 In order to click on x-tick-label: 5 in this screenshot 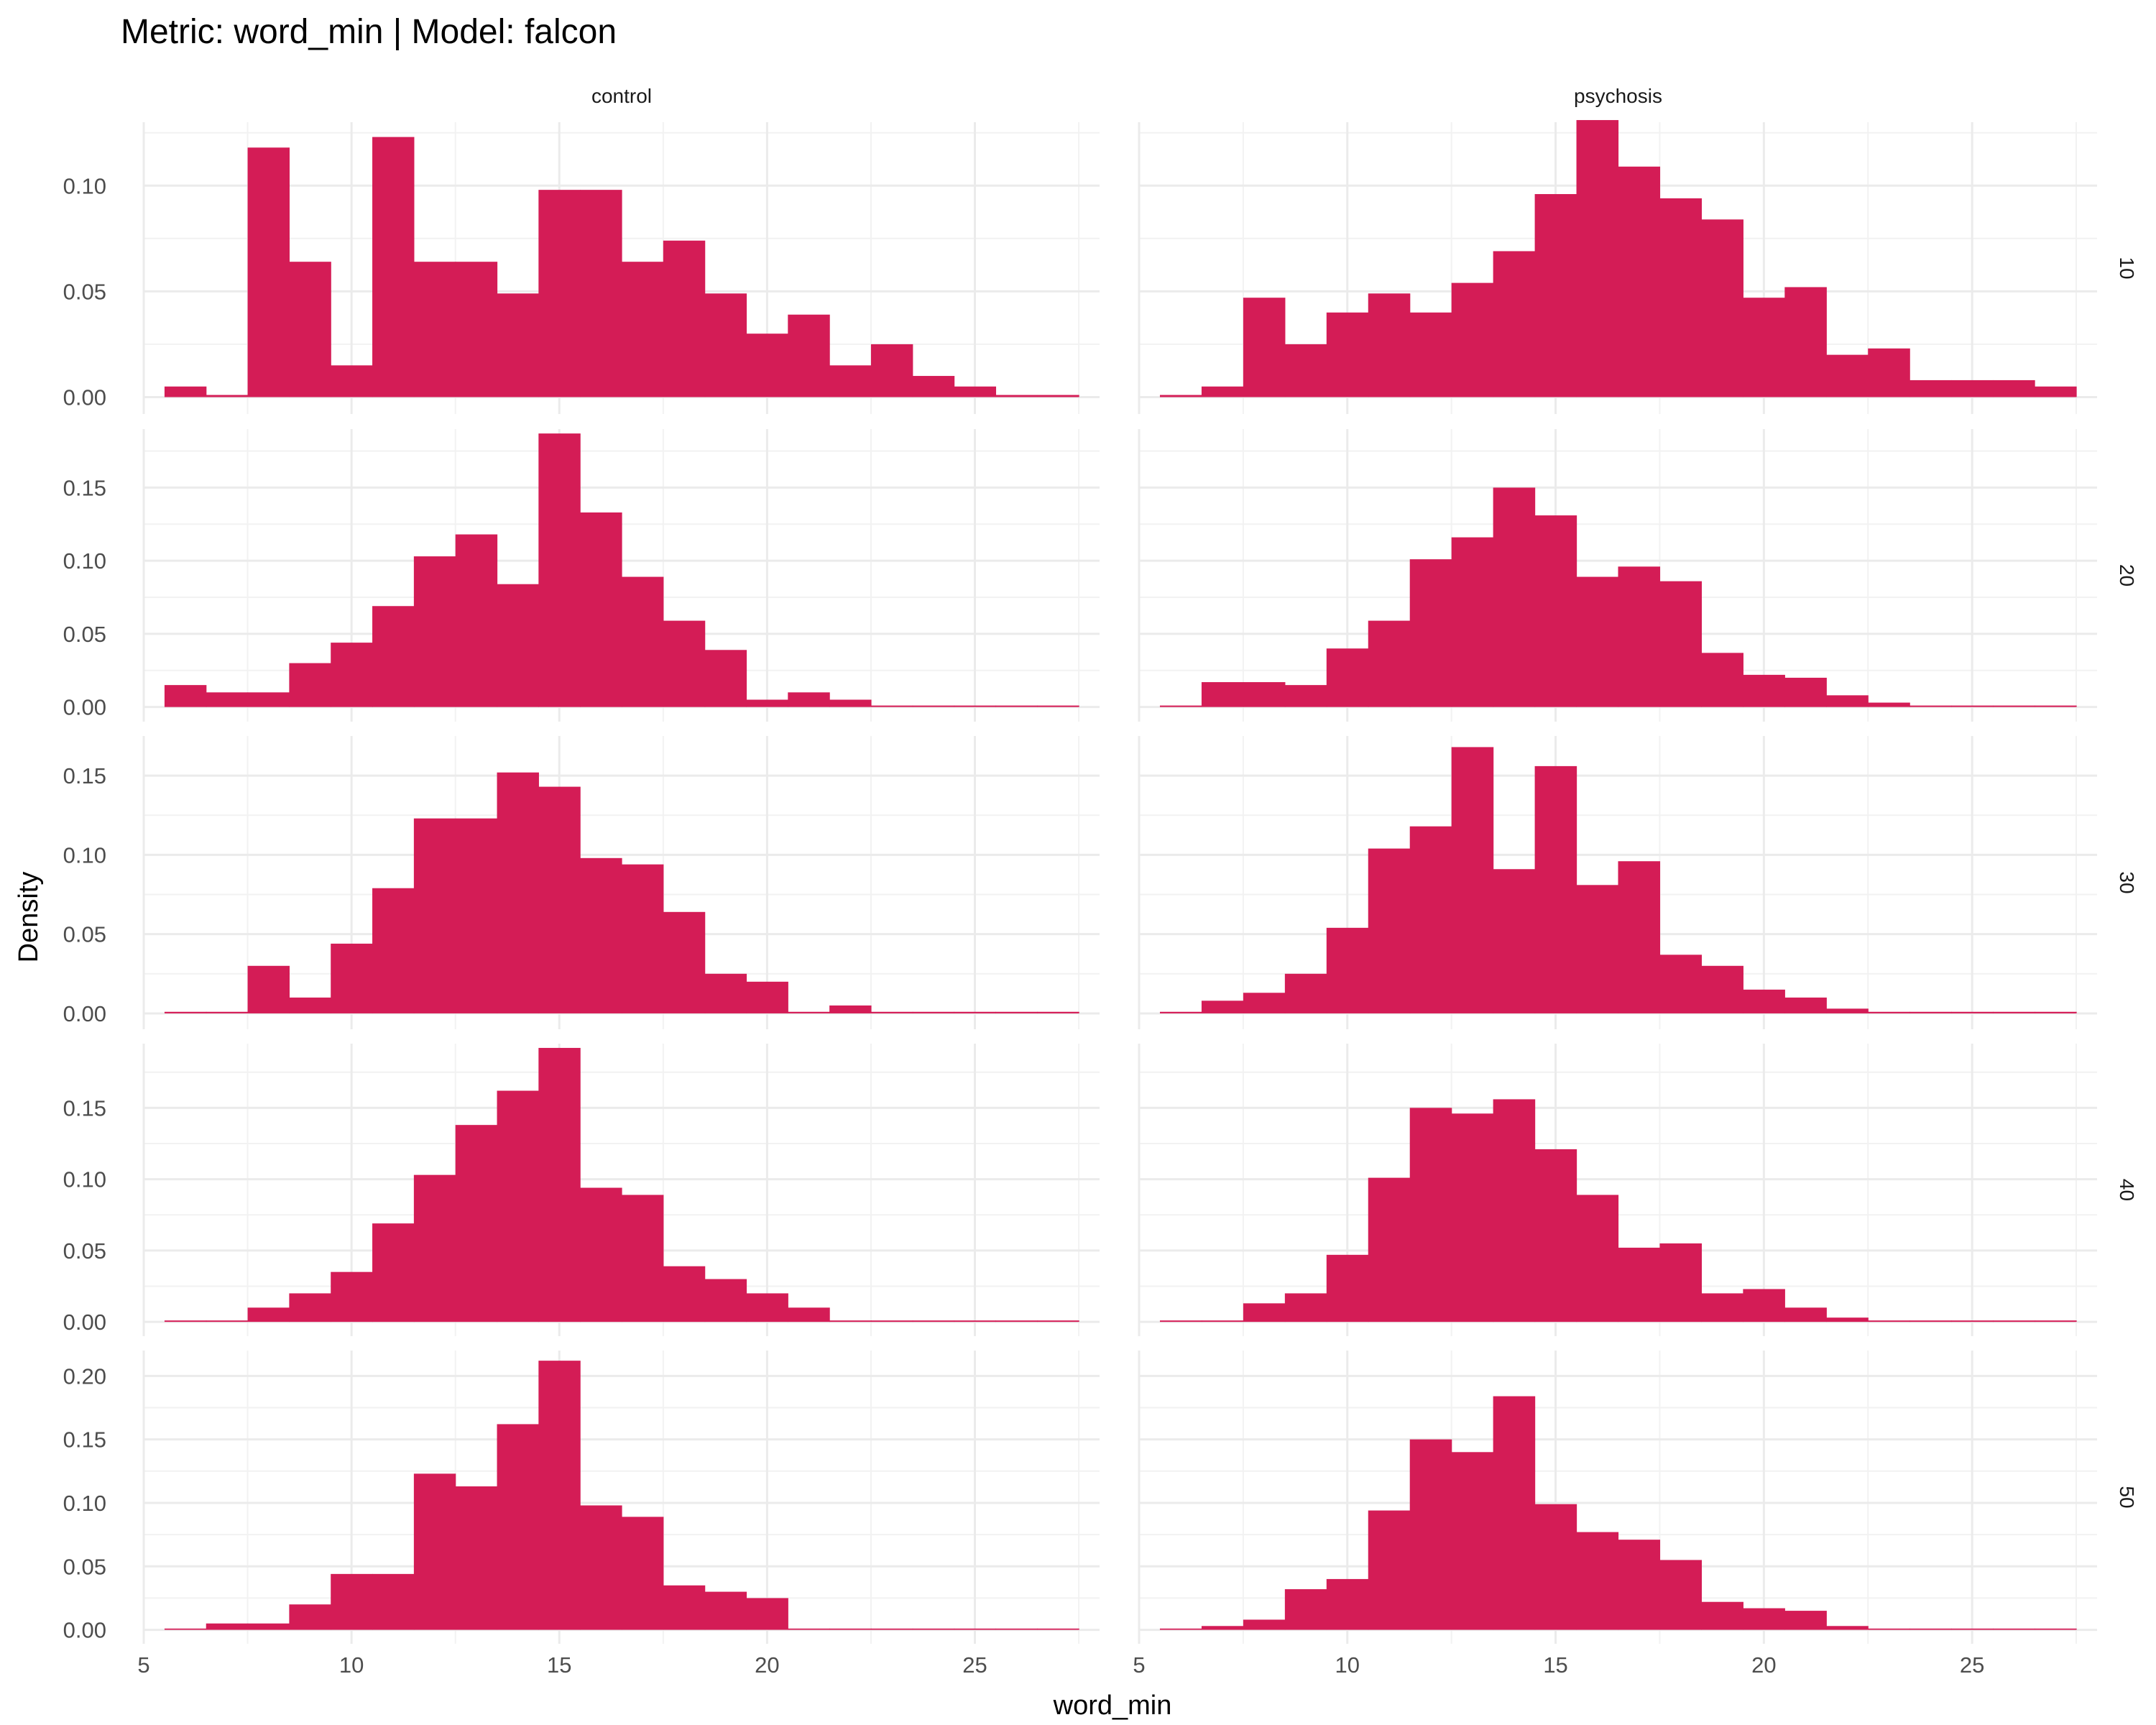, I will do `click(1139, 1665)`.